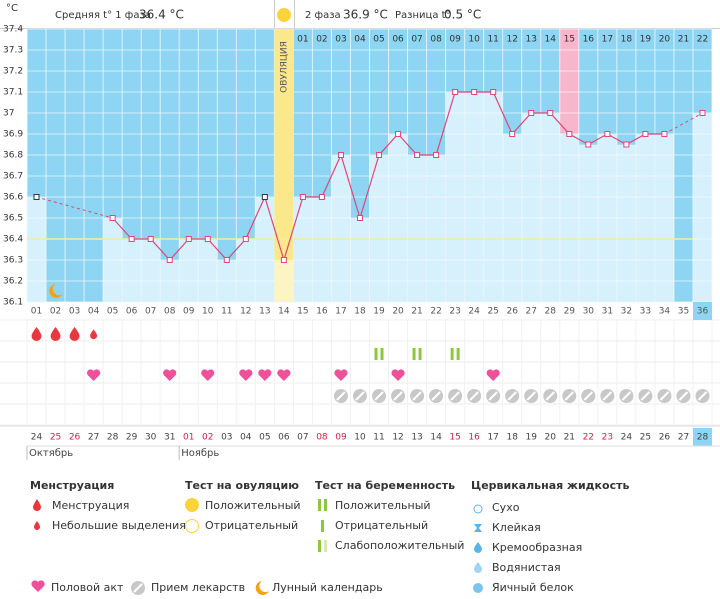 This screenshot has height=599, width=720. What do you see at coordinates (516, 527) in the screenshot?
I see `legend-item: Клейкая` at bounding box center [516, 527].